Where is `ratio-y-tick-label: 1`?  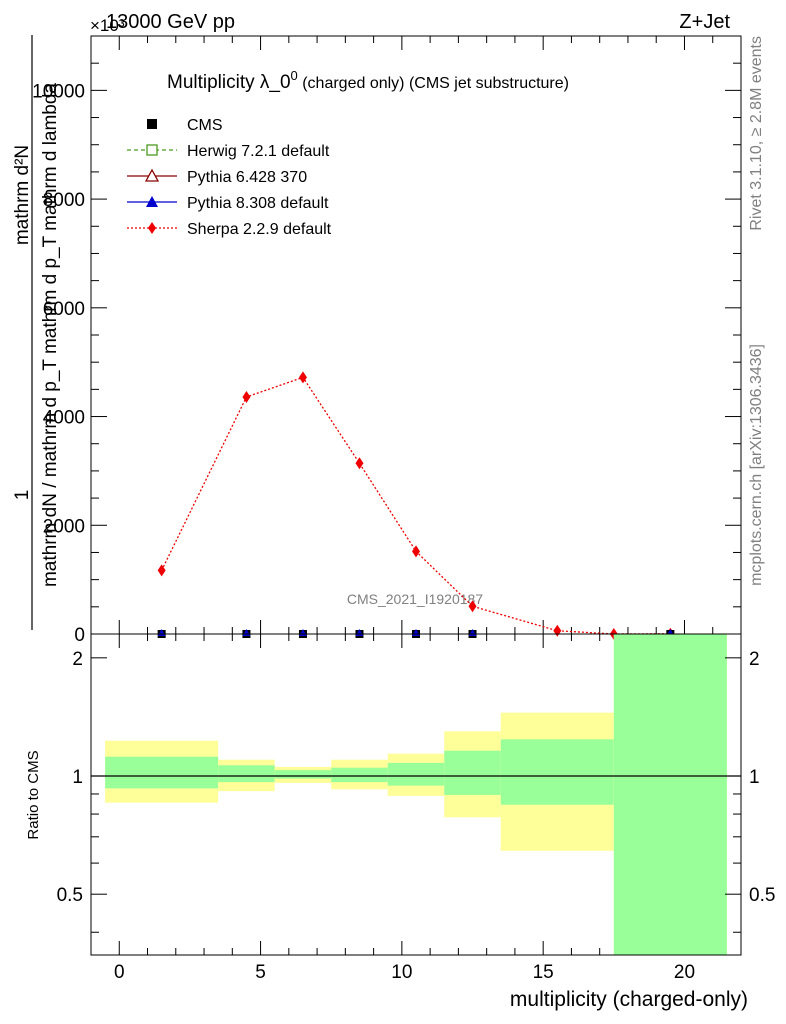
ratio-y-tick-label: 1 is located at coordinates (77, 777).